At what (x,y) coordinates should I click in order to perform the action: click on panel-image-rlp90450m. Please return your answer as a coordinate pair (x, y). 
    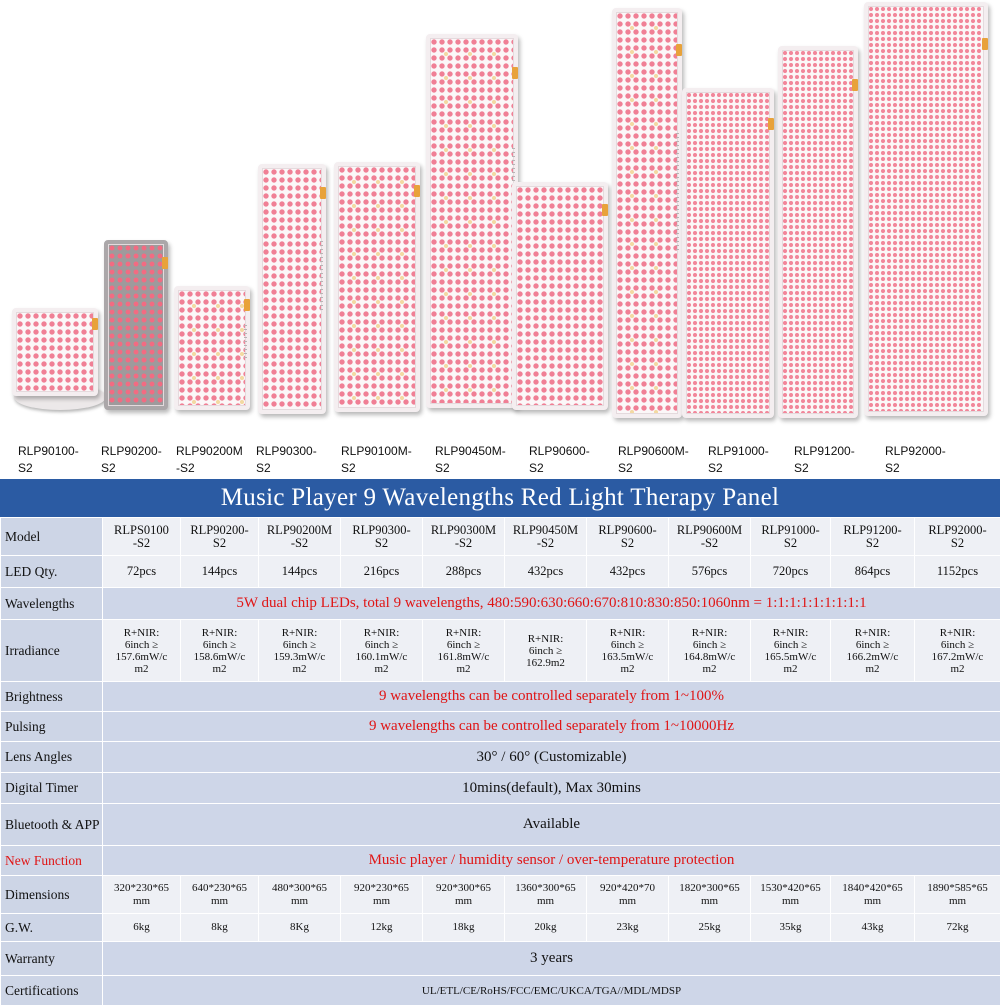
    Looking at the image, I should click on (472, 221).